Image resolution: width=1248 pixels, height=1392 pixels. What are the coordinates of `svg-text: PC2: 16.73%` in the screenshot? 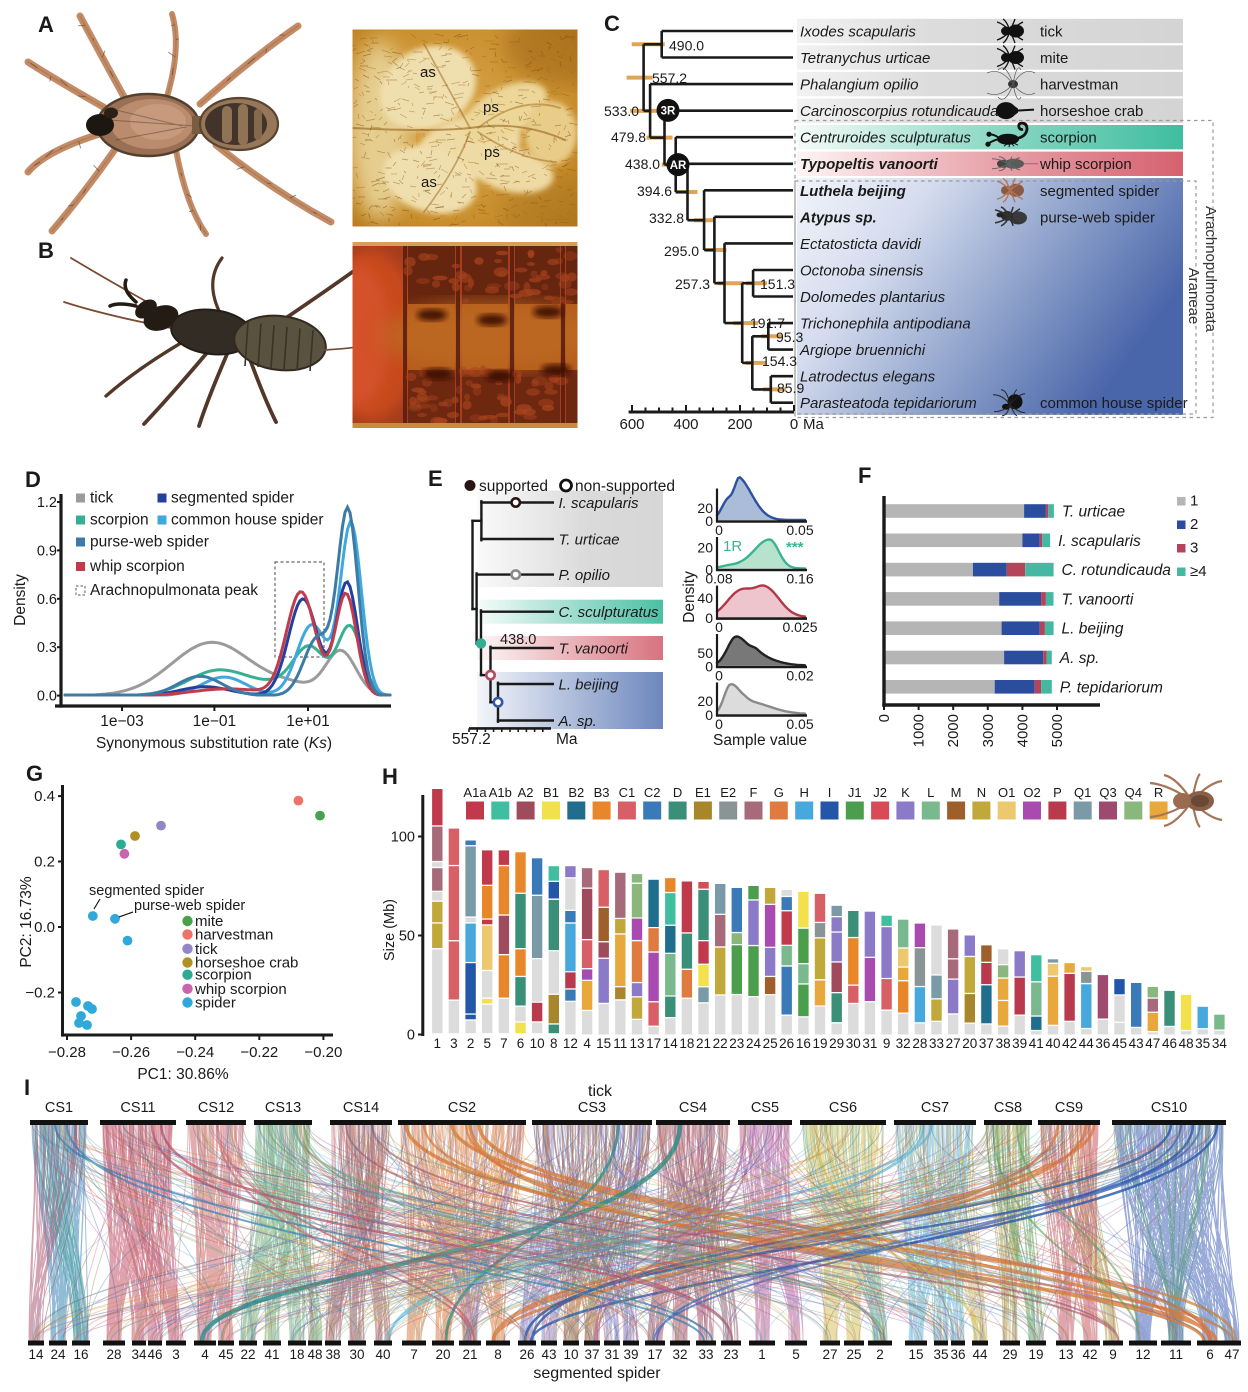 It's located at (26, 922).